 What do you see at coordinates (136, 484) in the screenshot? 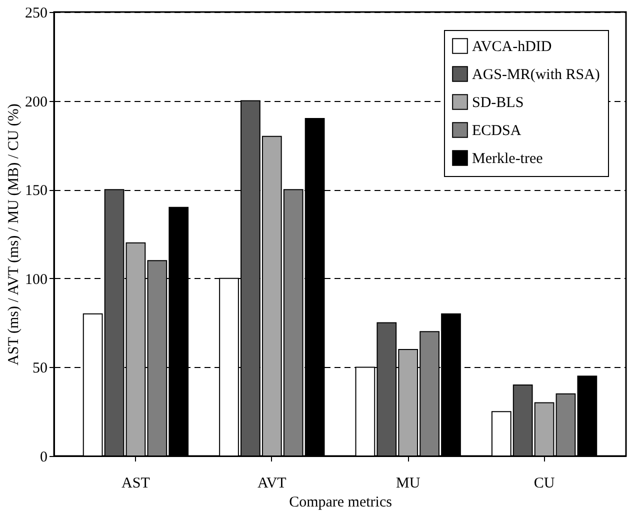
I see `x-tick-label: AST` at bounding box center [136, 484].